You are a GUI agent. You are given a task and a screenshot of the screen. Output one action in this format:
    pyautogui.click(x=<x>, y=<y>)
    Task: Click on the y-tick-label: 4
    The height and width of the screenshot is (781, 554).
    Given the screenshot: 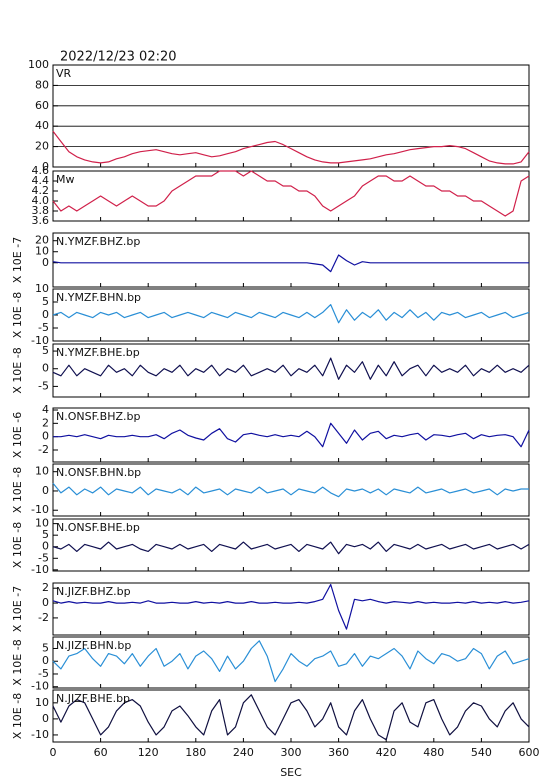 What is the action you would take?
    pyautogui.click(x=45, y=409)
    